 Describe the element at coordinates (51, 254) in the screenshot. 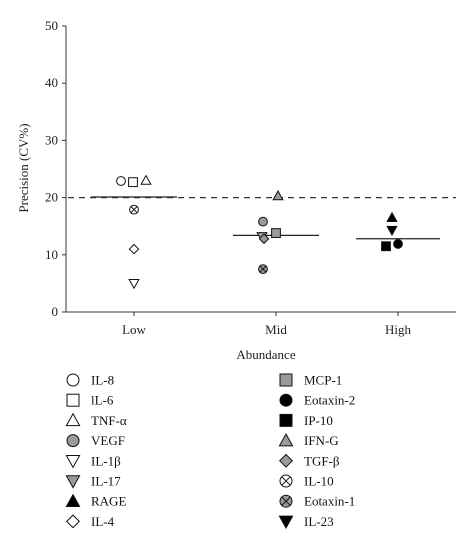

I see `y-tick-label: 10` at that location.